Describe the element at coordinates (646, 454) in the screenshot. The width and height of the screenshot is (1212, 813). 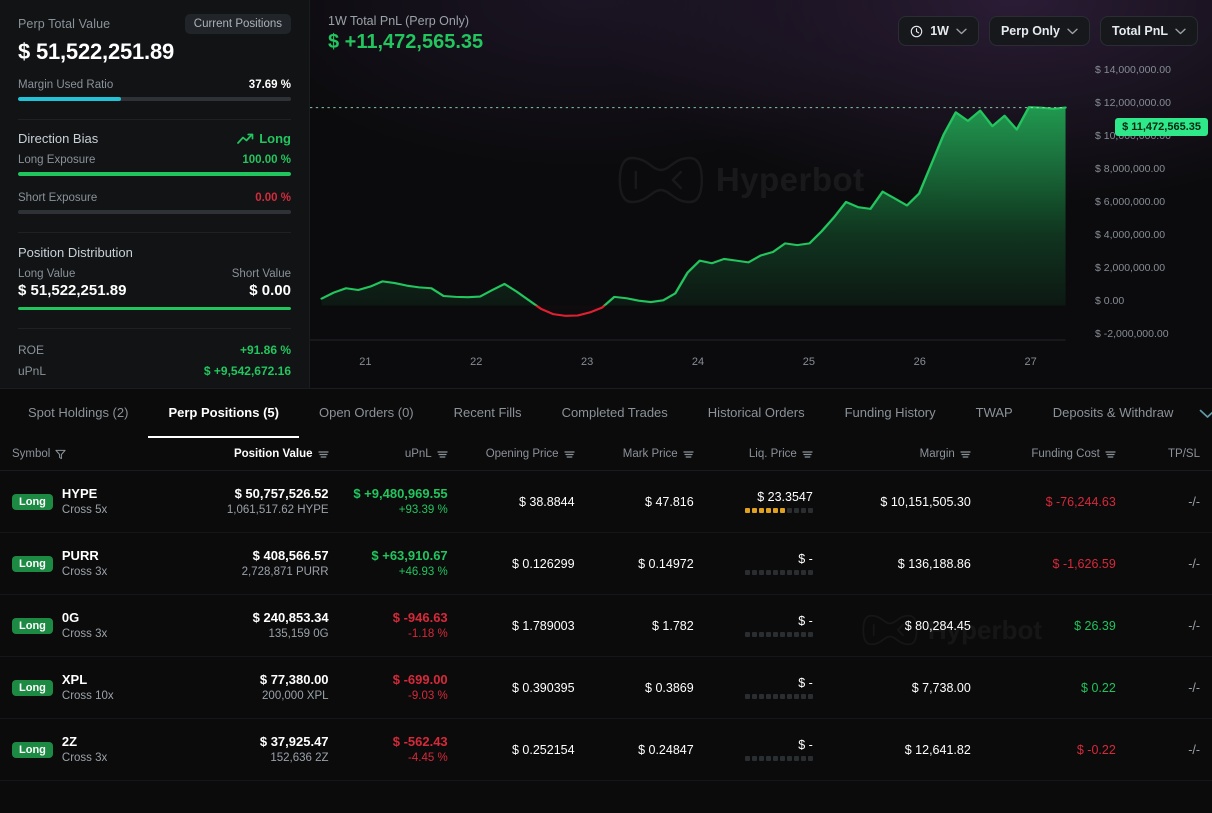
I see `column-header-mark-price: Mark Price` at that location.